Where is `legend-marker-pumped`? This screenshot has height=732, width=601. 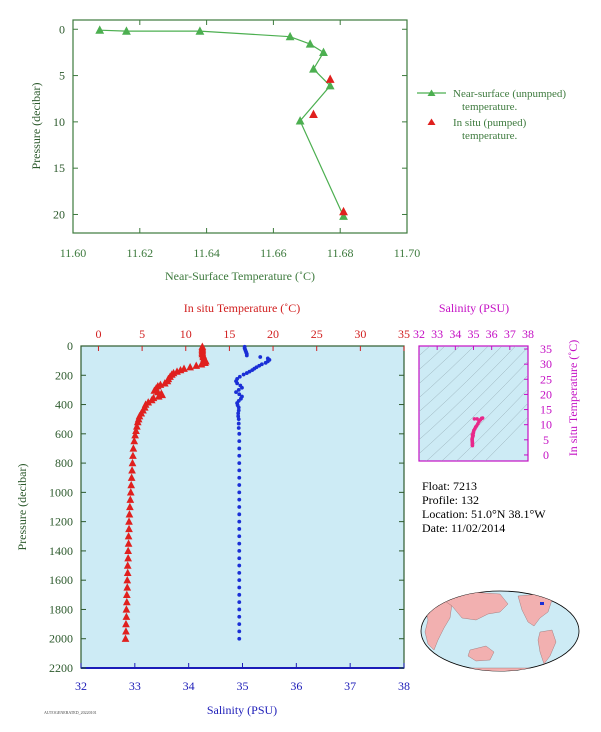
legend-marker-pumped is located at coordinates (431, 121).